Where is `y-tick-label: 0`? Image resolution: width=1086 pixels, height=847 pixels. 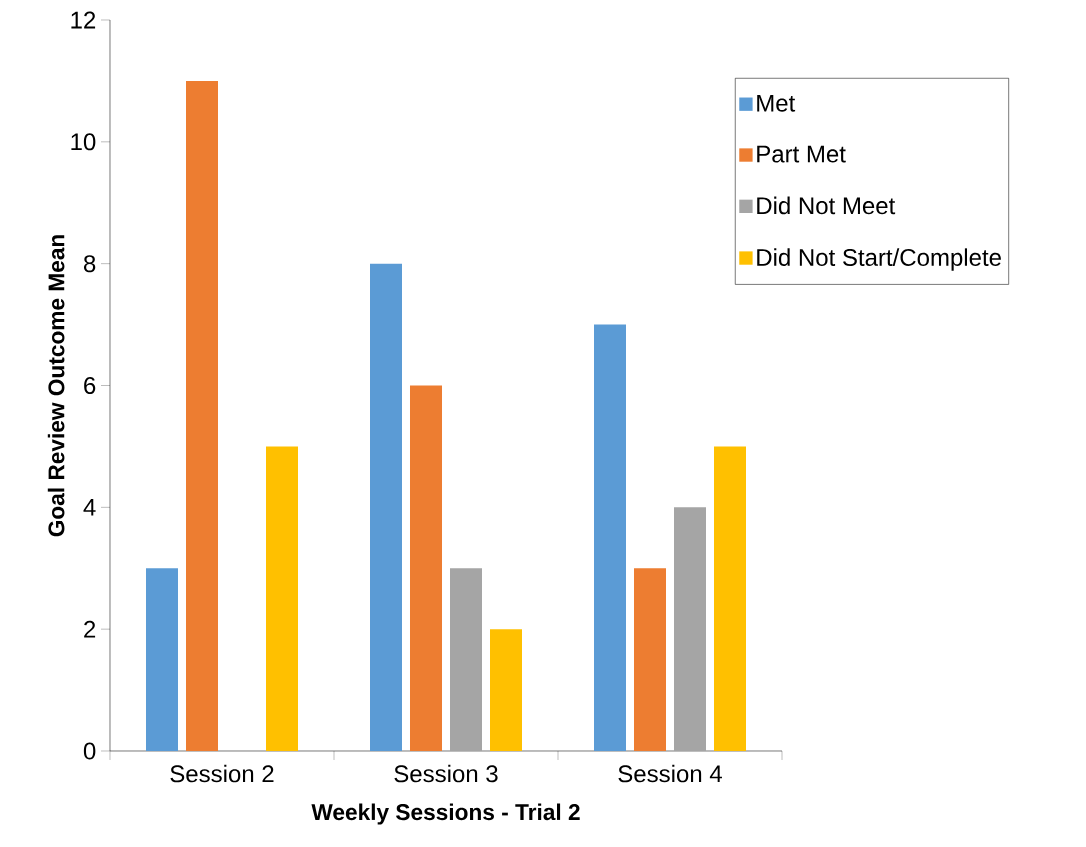
y-tick-label: 0 is located at coordinates (89, 751).